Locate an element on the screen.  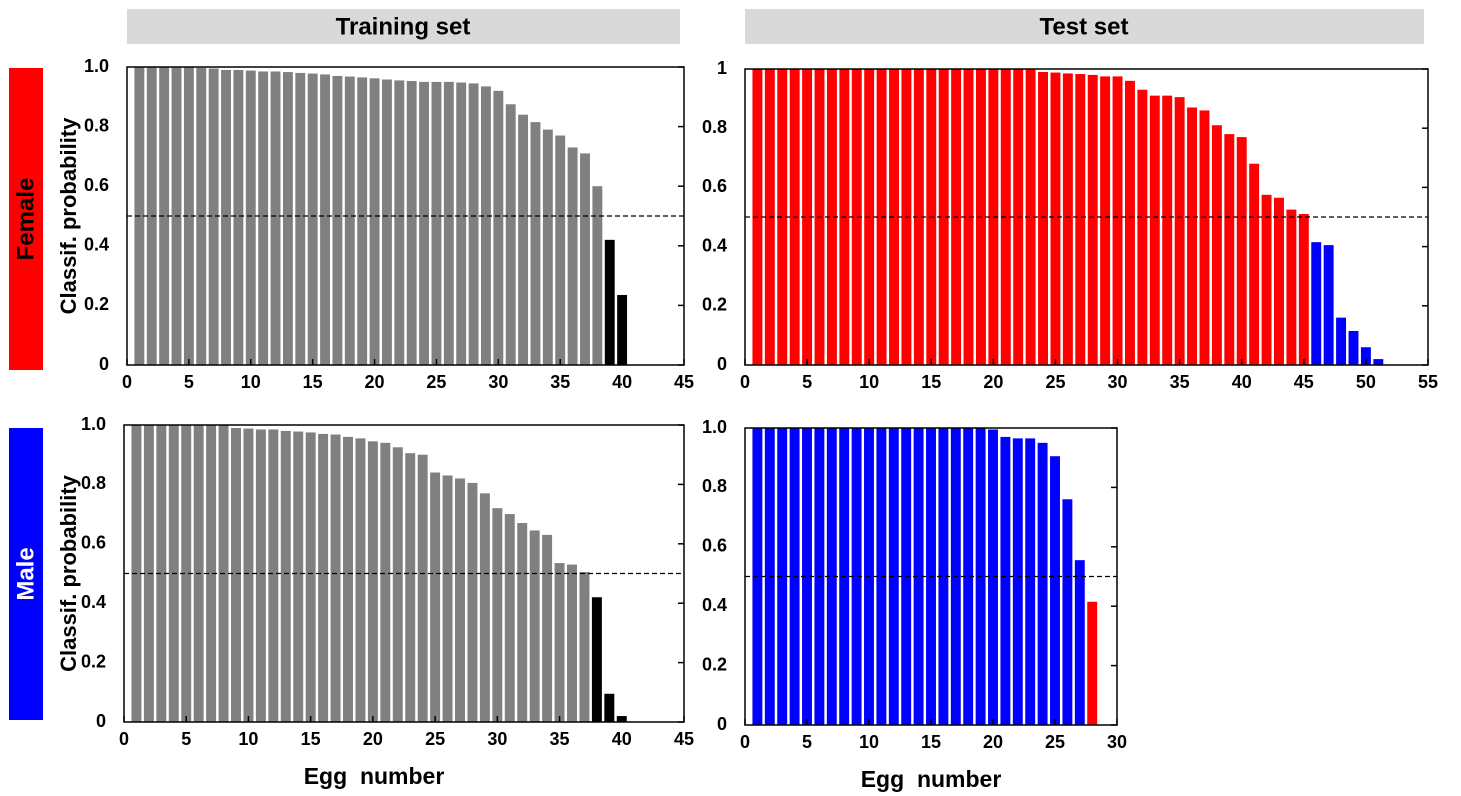
x-tick-label: 50 is located at coordinates (1366, 382).